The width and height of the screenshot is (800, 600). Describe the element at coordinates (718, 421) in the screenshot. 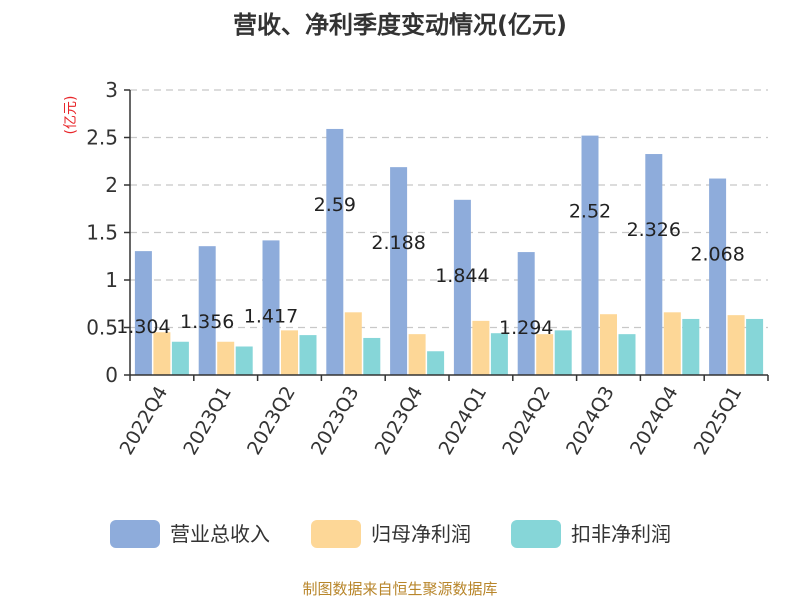

I see `x-tick-label: 2025Q1` at that location.